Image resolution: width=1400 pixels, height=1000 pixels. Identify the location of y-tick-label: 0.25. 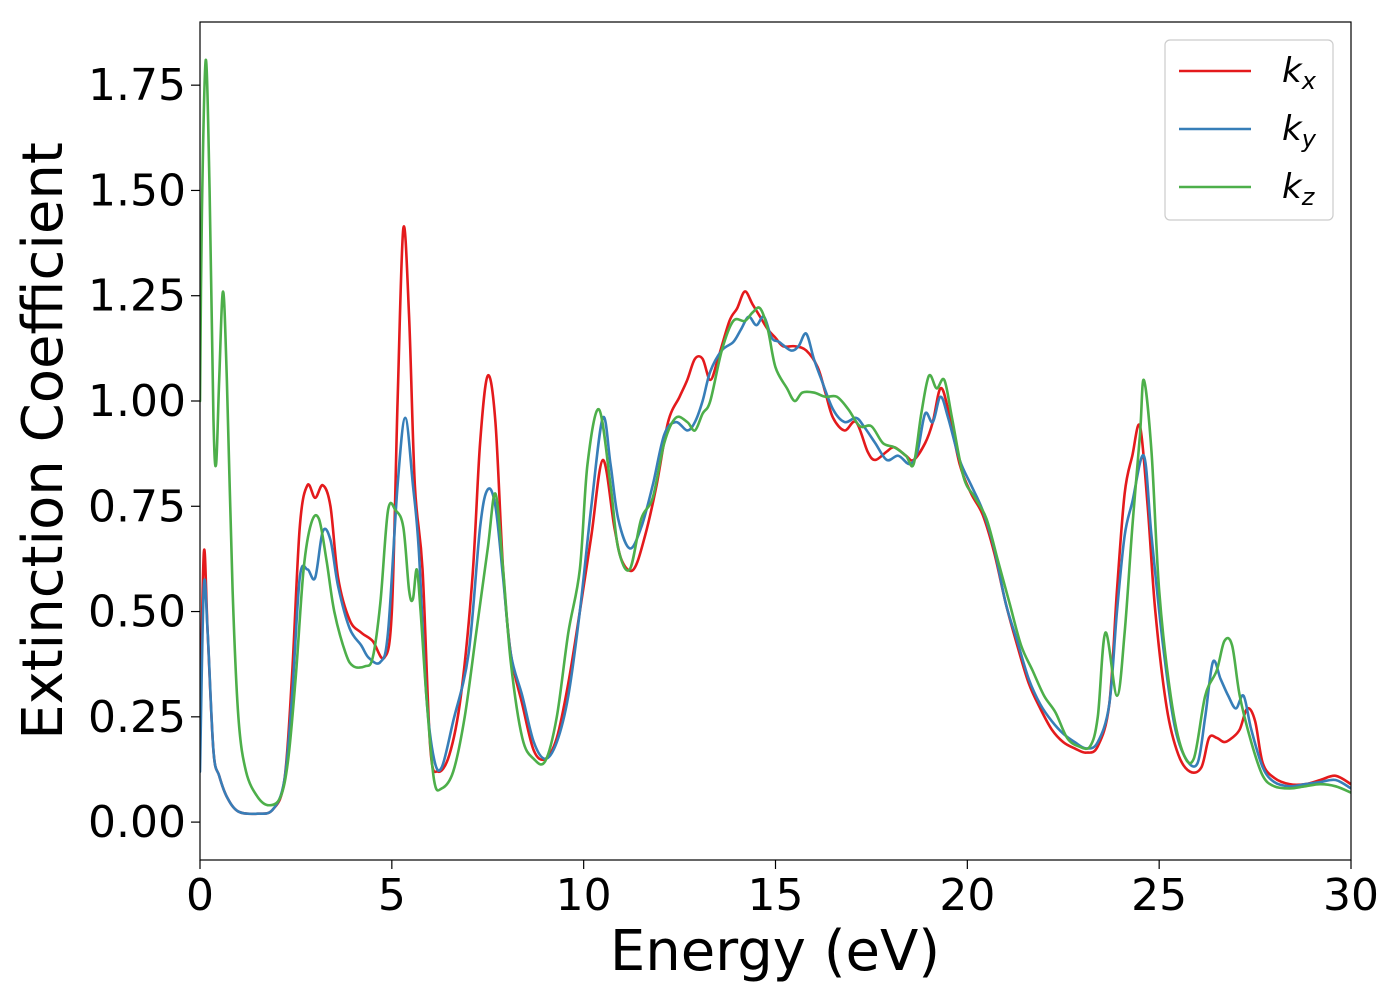
(137, 717).